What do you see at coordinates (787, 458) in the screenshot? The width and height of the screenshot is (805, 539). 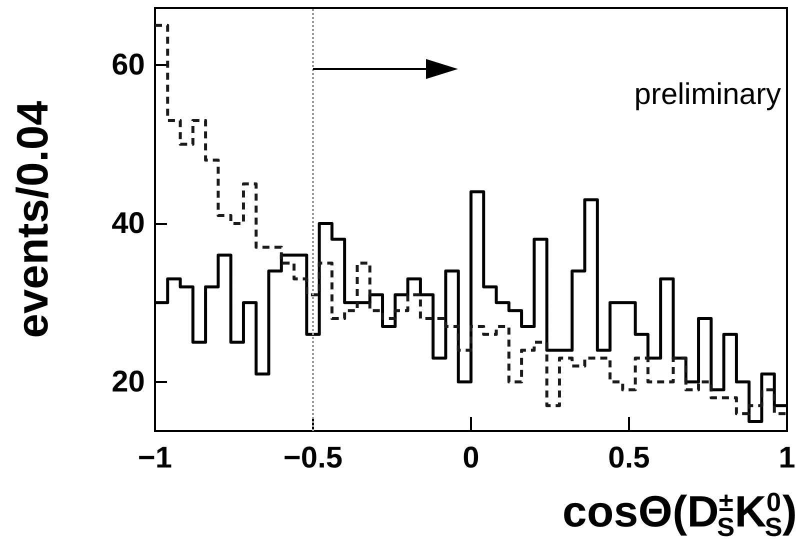 I see `x-tick-label: 1` at bounding box center [787, 458].